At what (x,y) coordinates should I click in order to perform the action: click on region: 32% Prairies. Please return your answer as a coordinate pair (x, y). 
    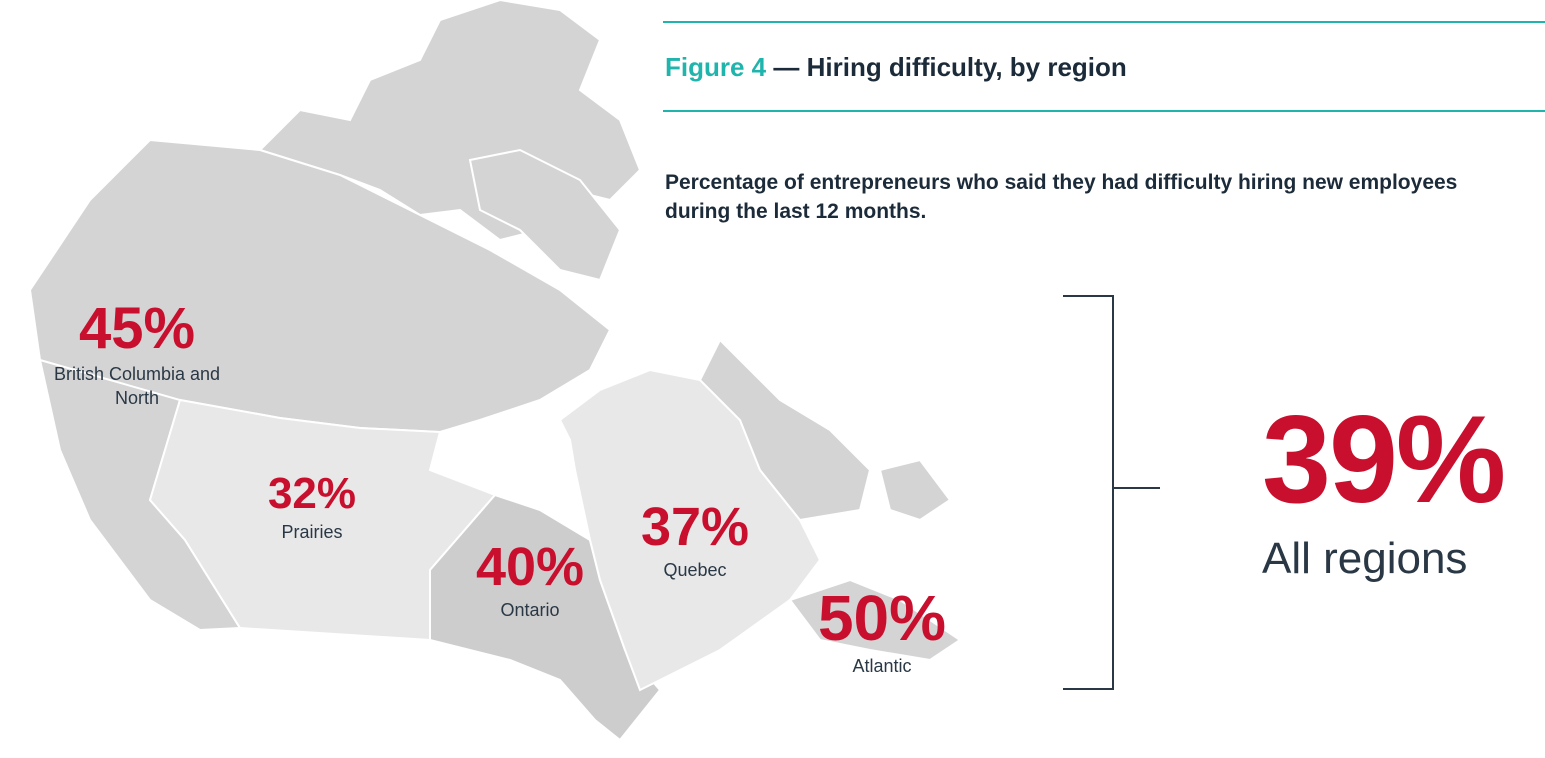
    Looking at the image, I should click on (312, 508).